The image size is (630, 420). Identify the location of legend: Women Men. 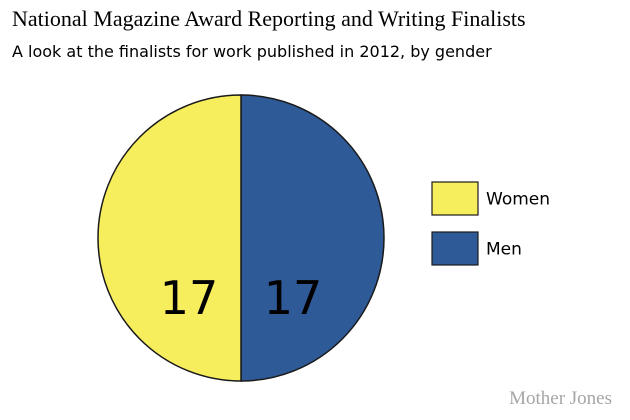
(490, 223).